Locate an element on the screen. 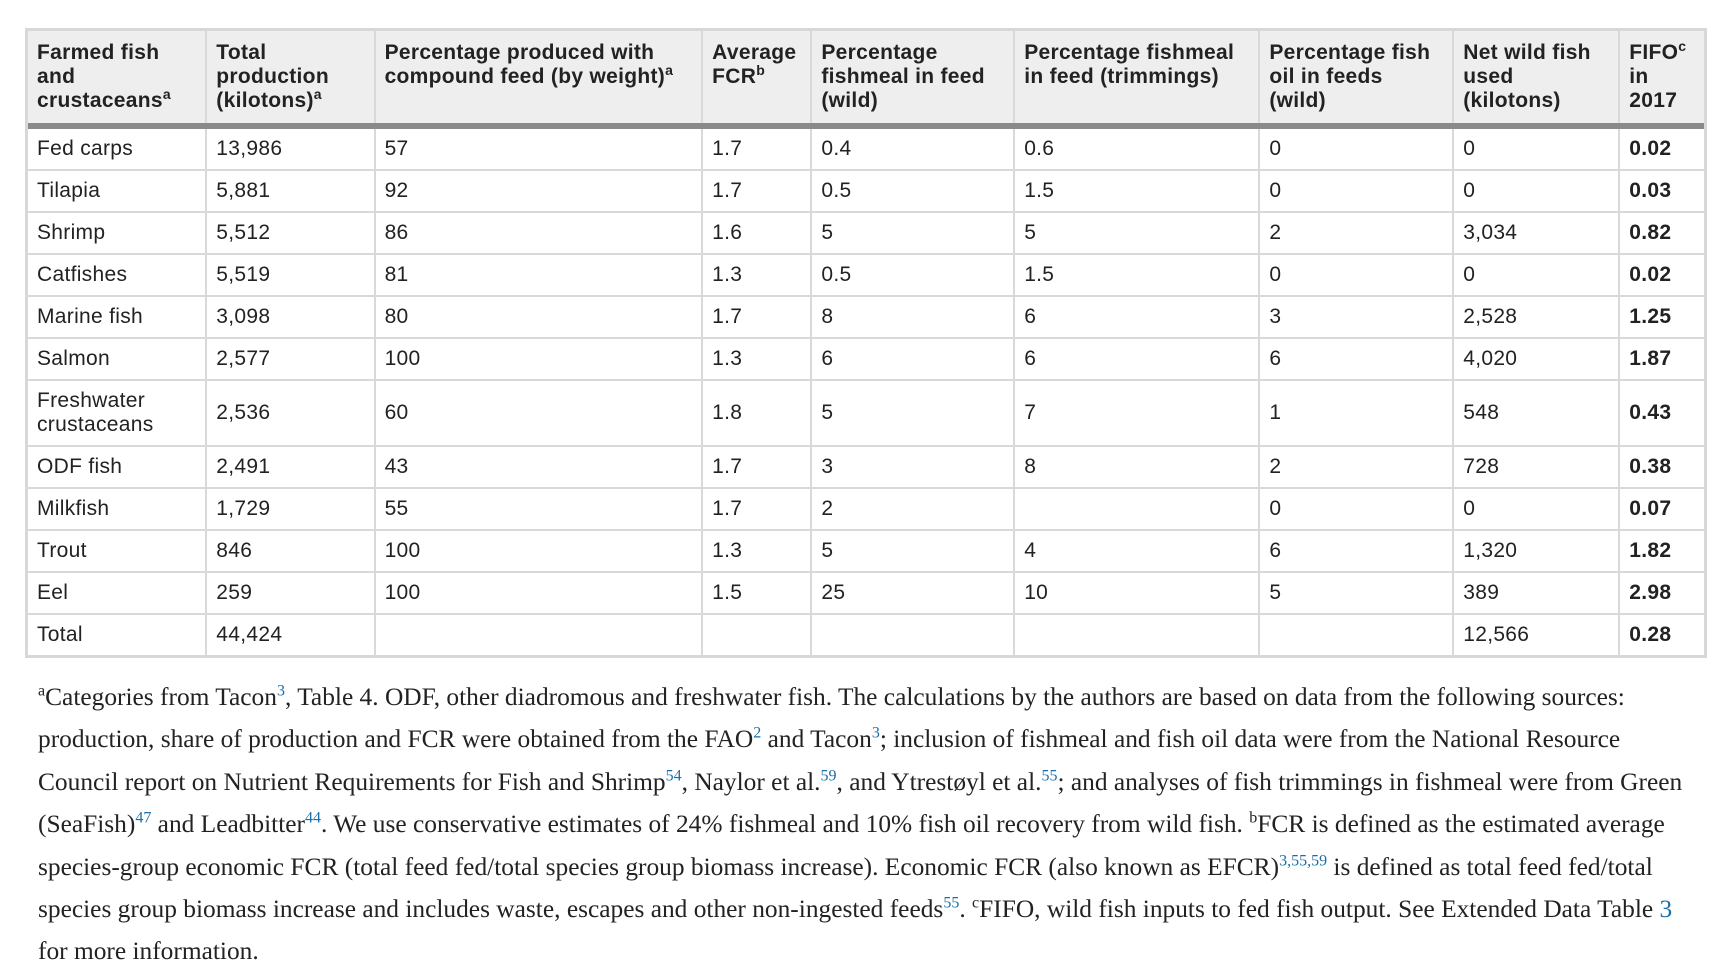  reference-link: 44 is located at coordinates (313, 818).